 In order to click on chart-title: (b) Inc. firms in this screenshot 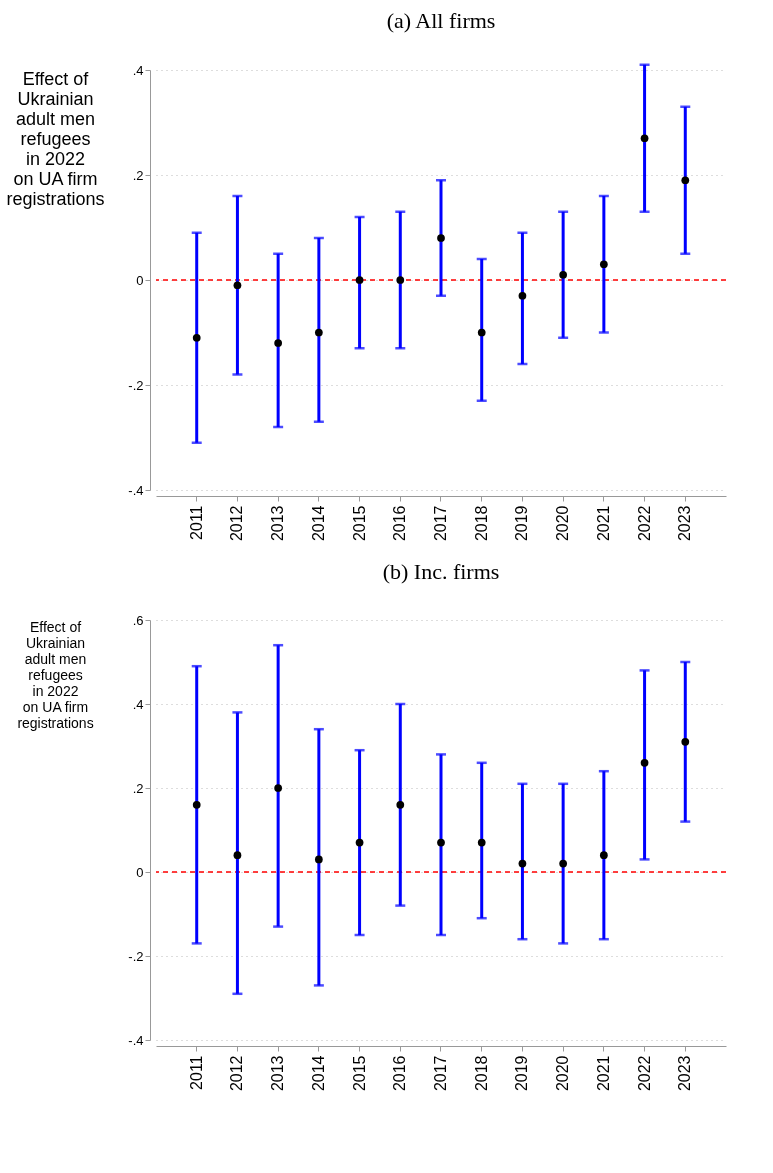, I will do `click(441, 571)`.